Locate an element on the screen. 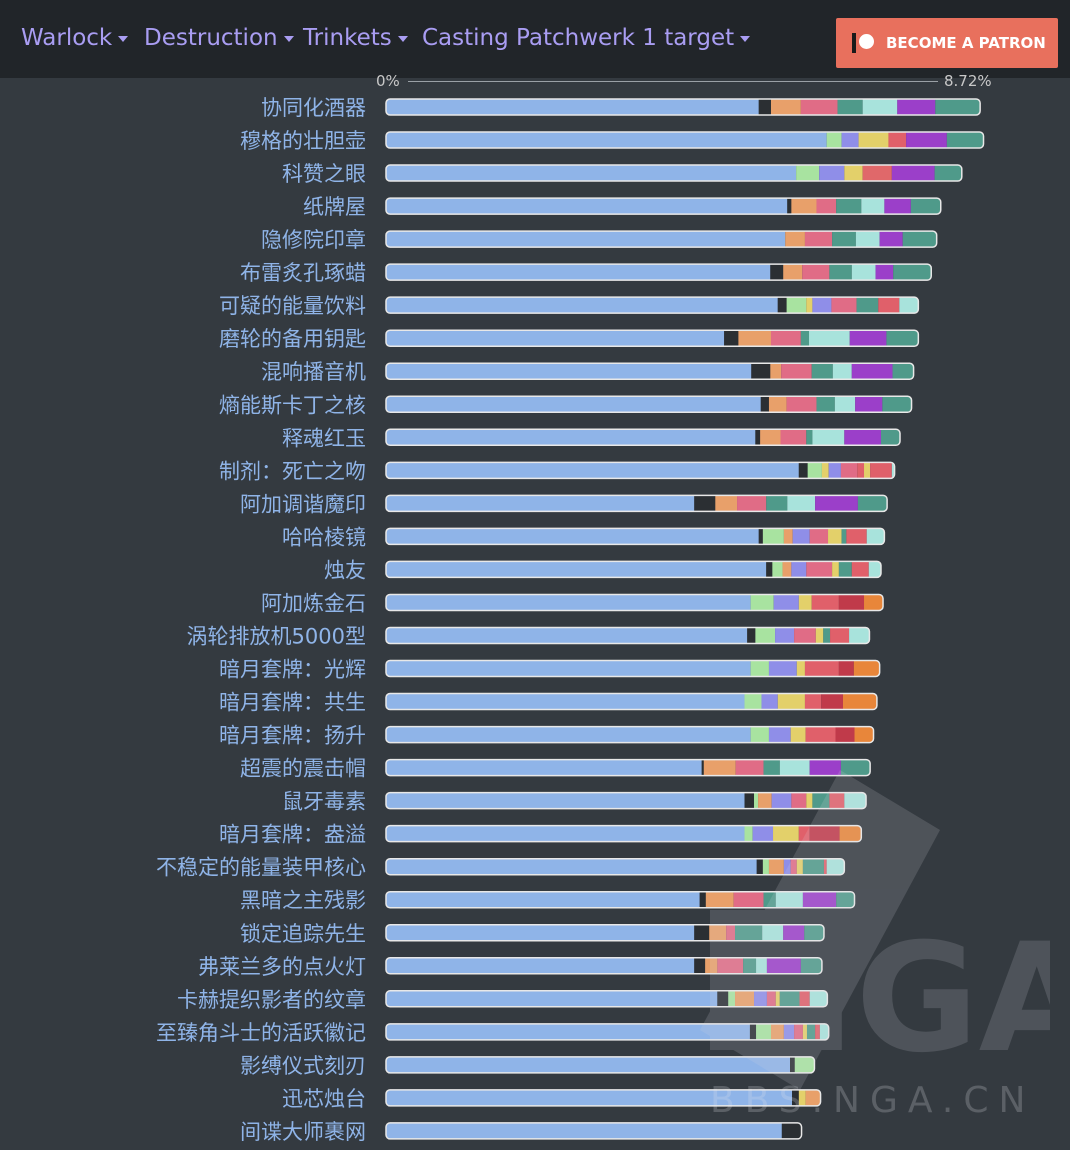 The width and height of the screenshot is (1070, 1150). bar-row: 不稳定的能量装甲核心 is located at coordinates (501, 868).